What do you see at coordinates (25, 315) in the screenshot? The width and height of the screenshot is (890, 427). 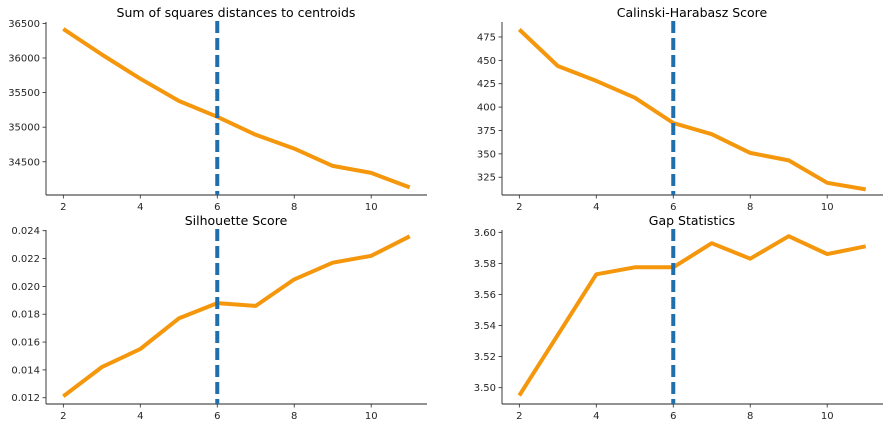 I see `y-tick-label: 0.018` at bounding box center [25, 315].